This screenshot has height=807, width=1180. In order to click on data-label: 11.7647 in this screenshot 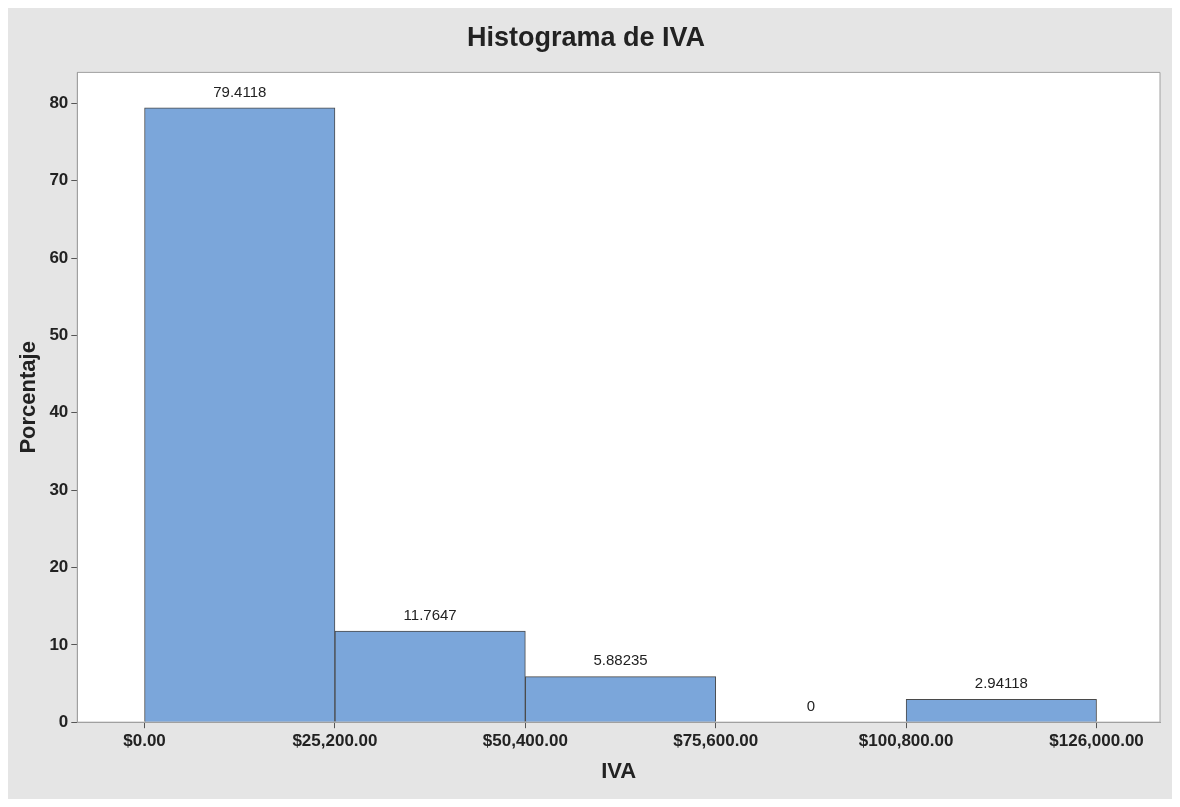, I will do `click(430, 614)`.